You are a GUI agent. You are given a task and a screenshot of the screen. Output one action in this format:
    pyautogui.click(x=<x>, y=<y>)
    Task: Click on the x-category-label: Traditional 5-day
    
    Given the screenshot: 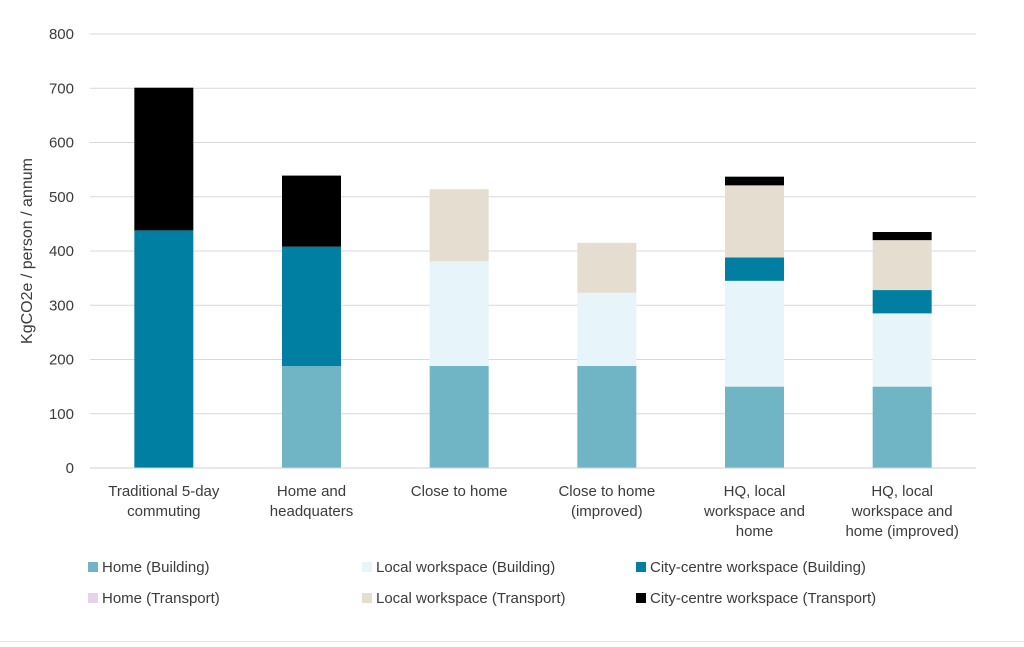 What is the action you would take?
    pyautogui.click(x=164, y=491)
    